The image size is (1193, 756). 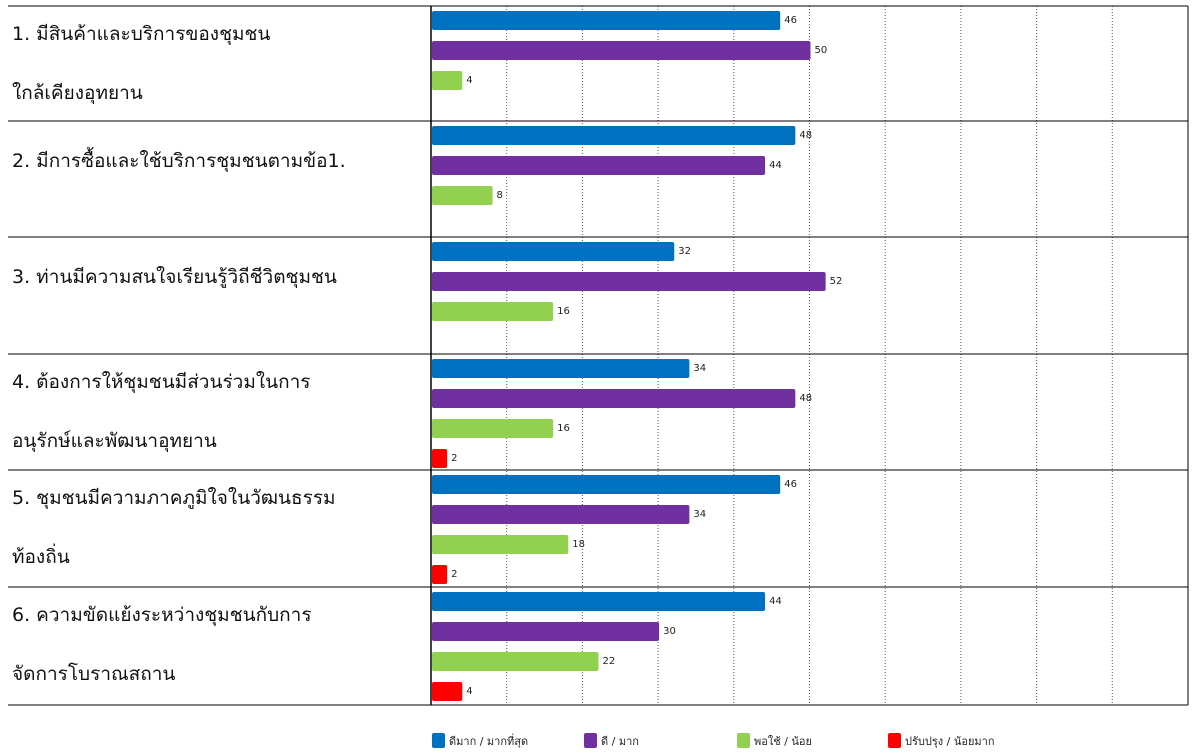 What do you see at coordinates (684, 251) in the screenshot?
I see `data-label: 32` at bounding box center [684, 251].